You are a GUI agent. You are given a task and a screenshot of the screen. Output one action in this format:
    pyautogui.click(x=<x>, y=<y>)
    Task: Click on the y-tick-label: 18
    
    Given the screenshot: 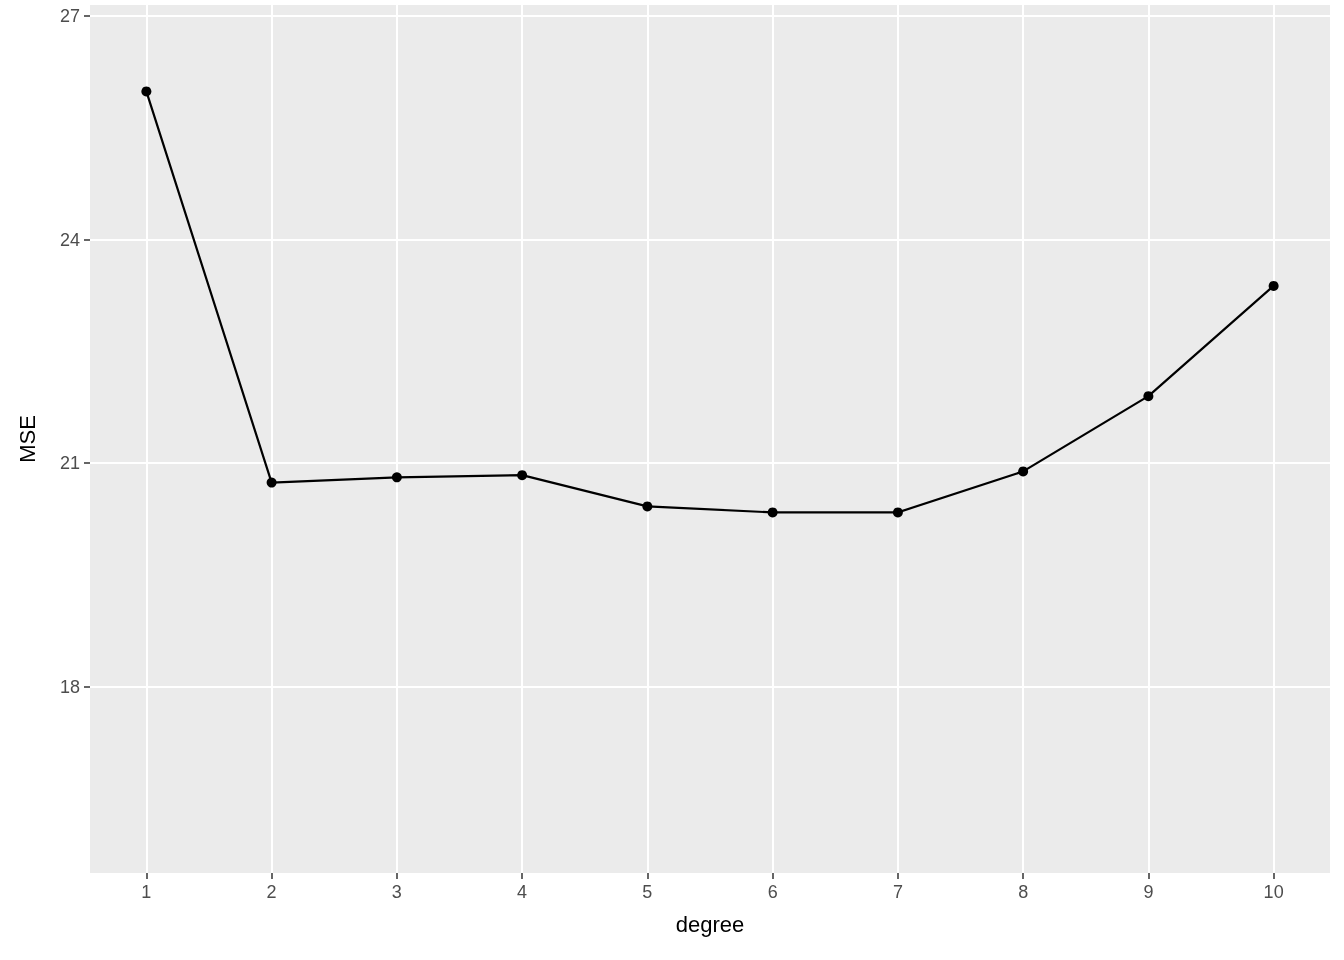 What is the action you would take?
    pyautogui.click(x=69, y=686)
    